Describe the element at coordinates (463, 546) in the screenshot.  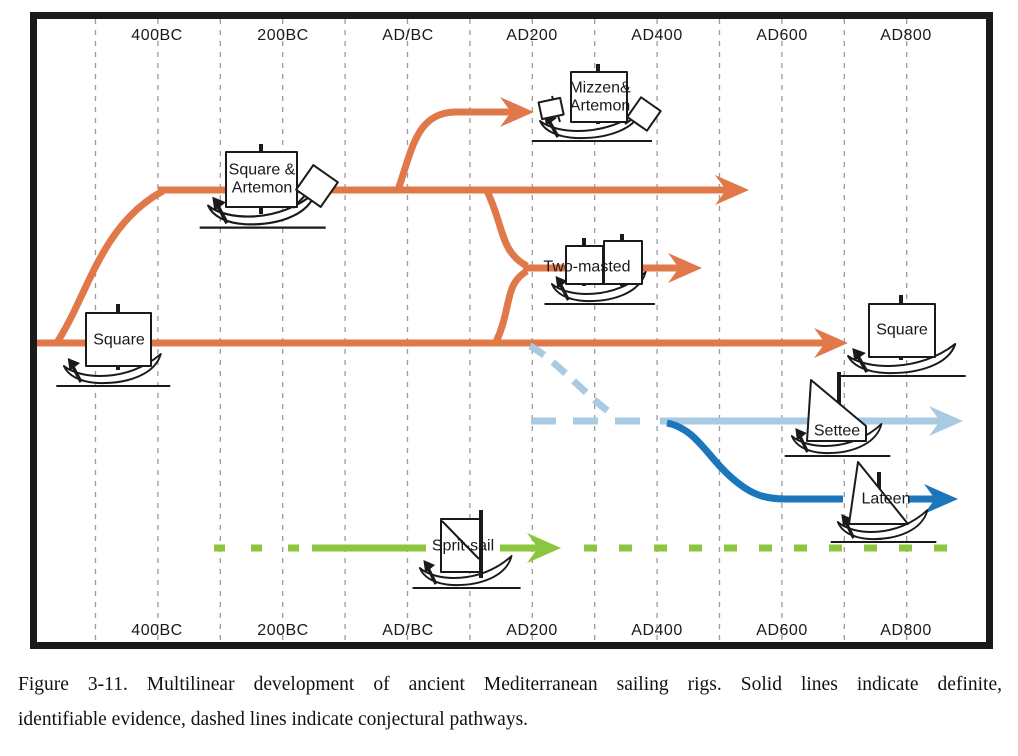
I see `label-sprit-sail: Sprit-sail` at that location.